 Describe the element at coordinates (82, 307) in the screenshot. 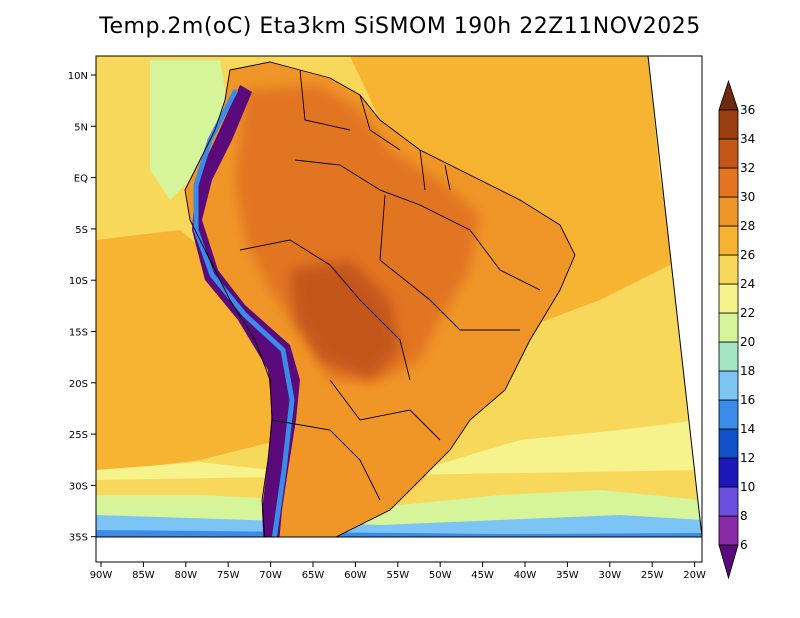

I see `latitude-axis: 10N 5N EQ 5S 10S 15S 20S 25S 30S 35S` at that location.